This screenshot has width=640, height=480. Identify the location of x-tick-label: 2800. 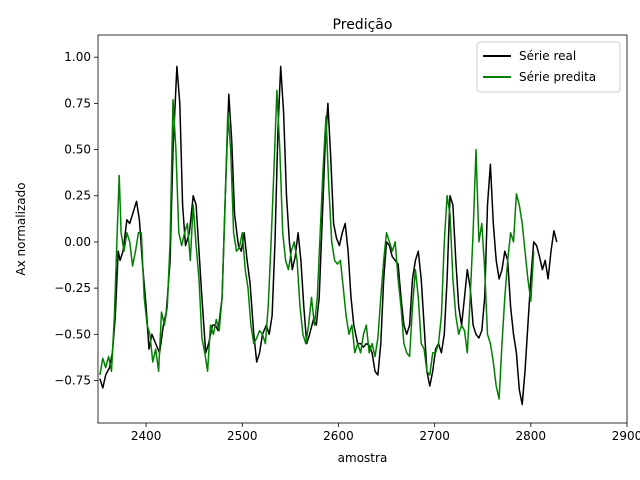
(531, 436).